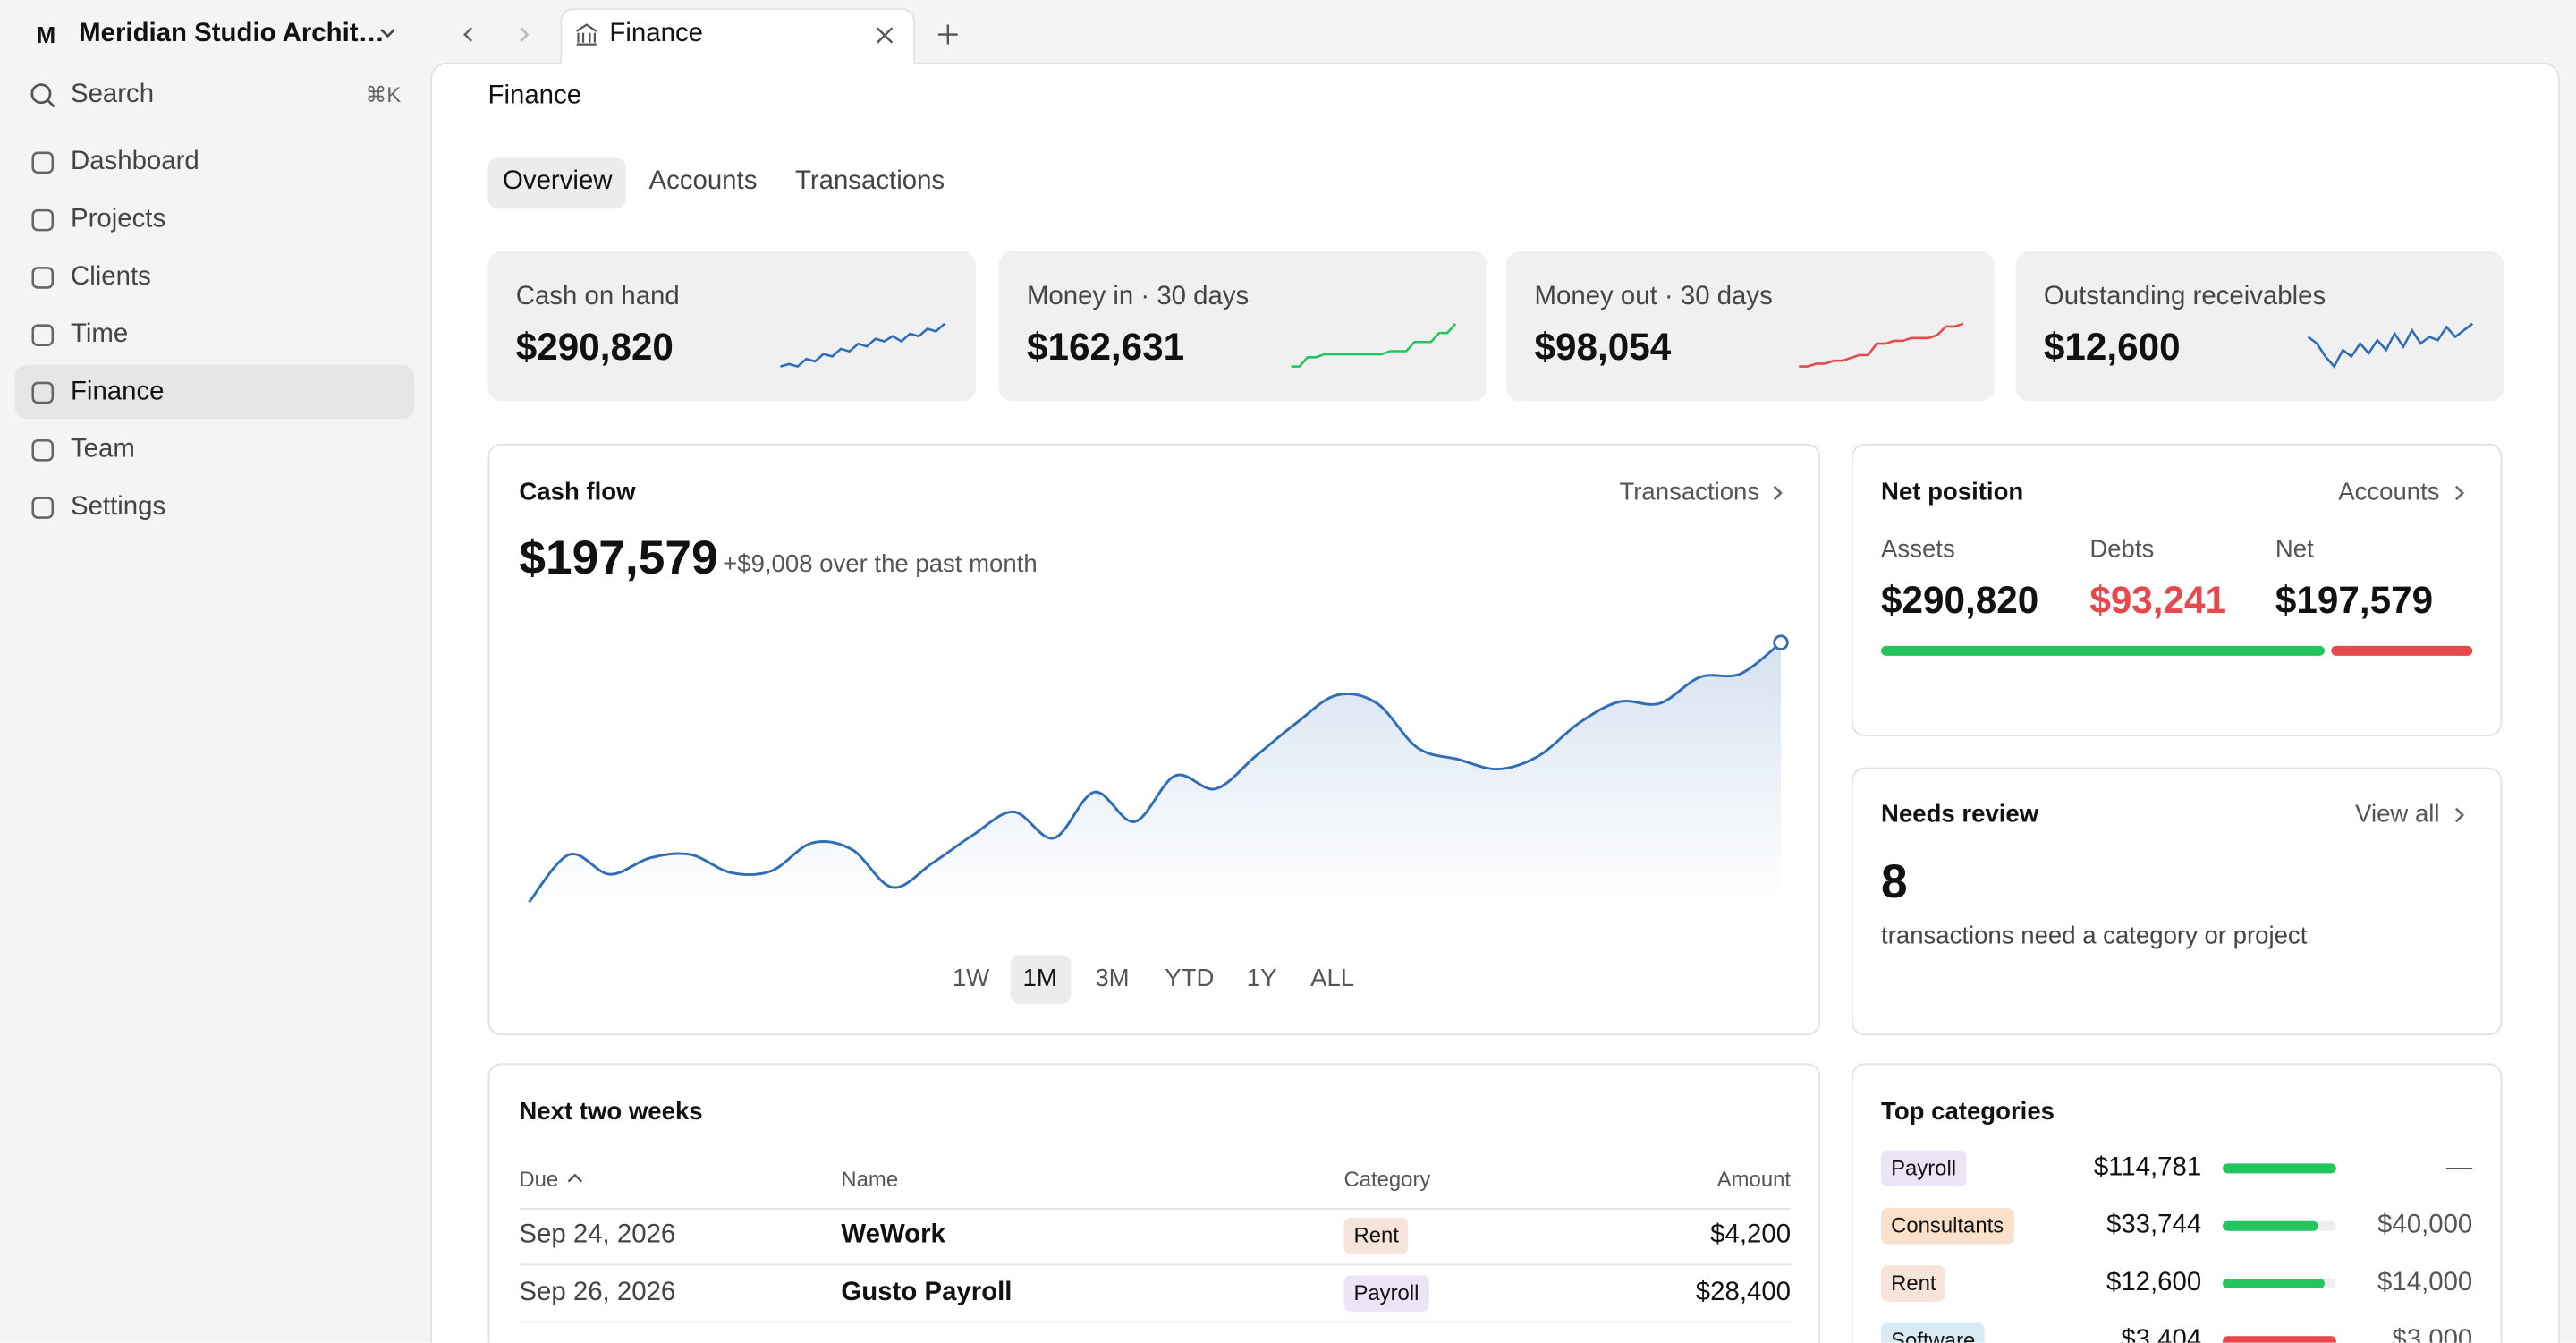 The height and width of the screenshot is (1343, 2576). I want to click on page-tab: Accounts, so click(703, 181).